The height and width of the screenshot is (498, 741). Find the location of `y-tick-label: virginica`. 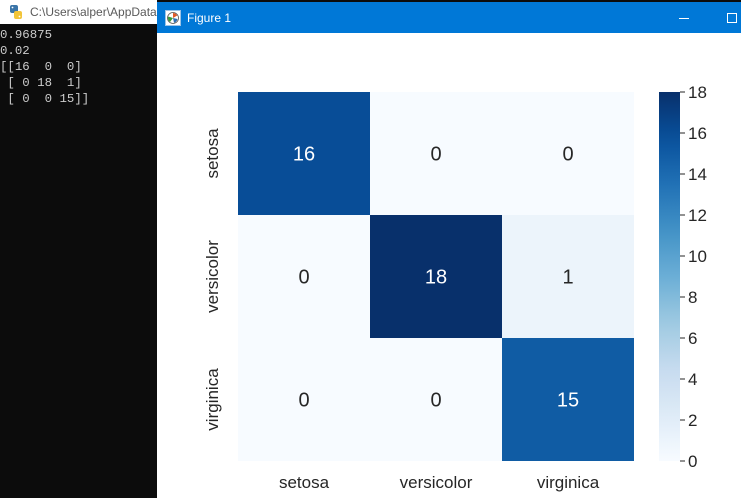

y-tick-label: virginica is located at coordinates (212, 399).